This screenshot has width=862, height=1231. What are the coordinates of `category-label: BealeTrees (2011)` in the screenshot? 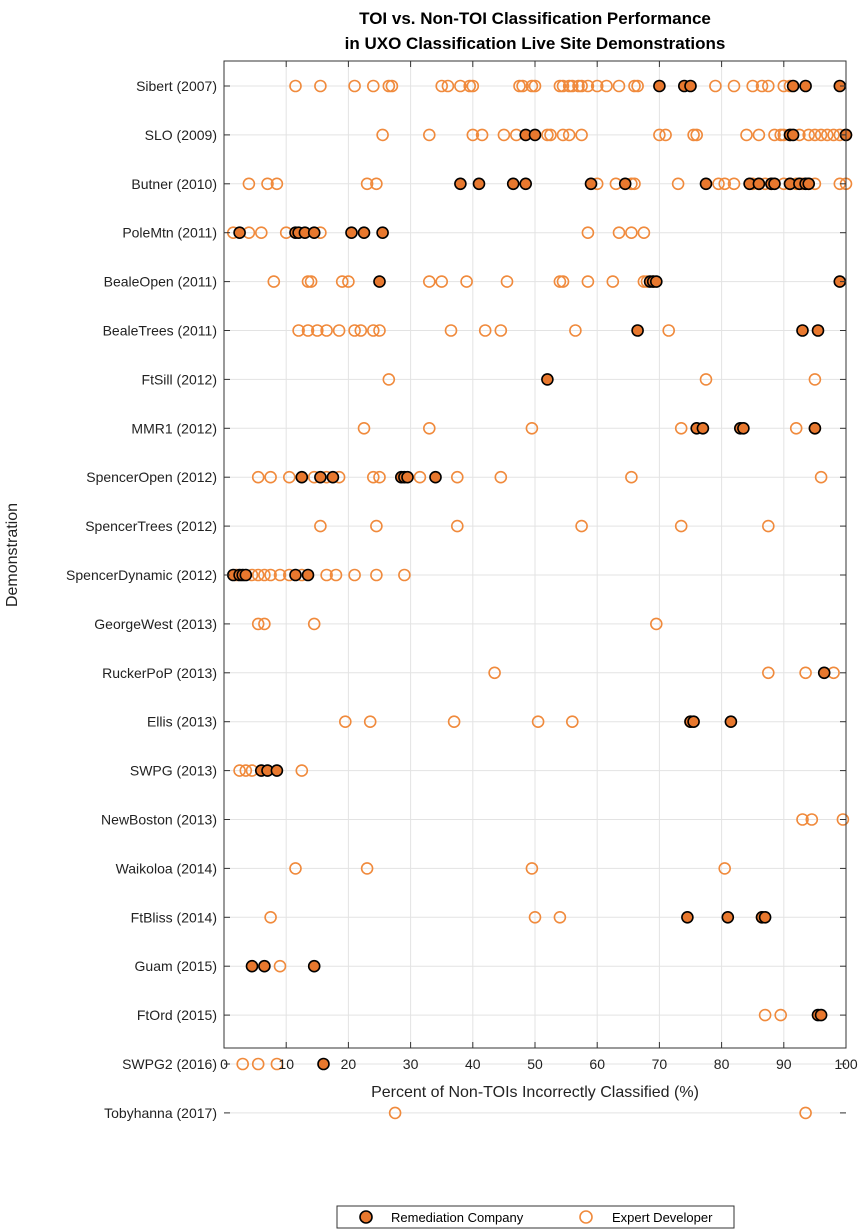 It's located at (160, 331).